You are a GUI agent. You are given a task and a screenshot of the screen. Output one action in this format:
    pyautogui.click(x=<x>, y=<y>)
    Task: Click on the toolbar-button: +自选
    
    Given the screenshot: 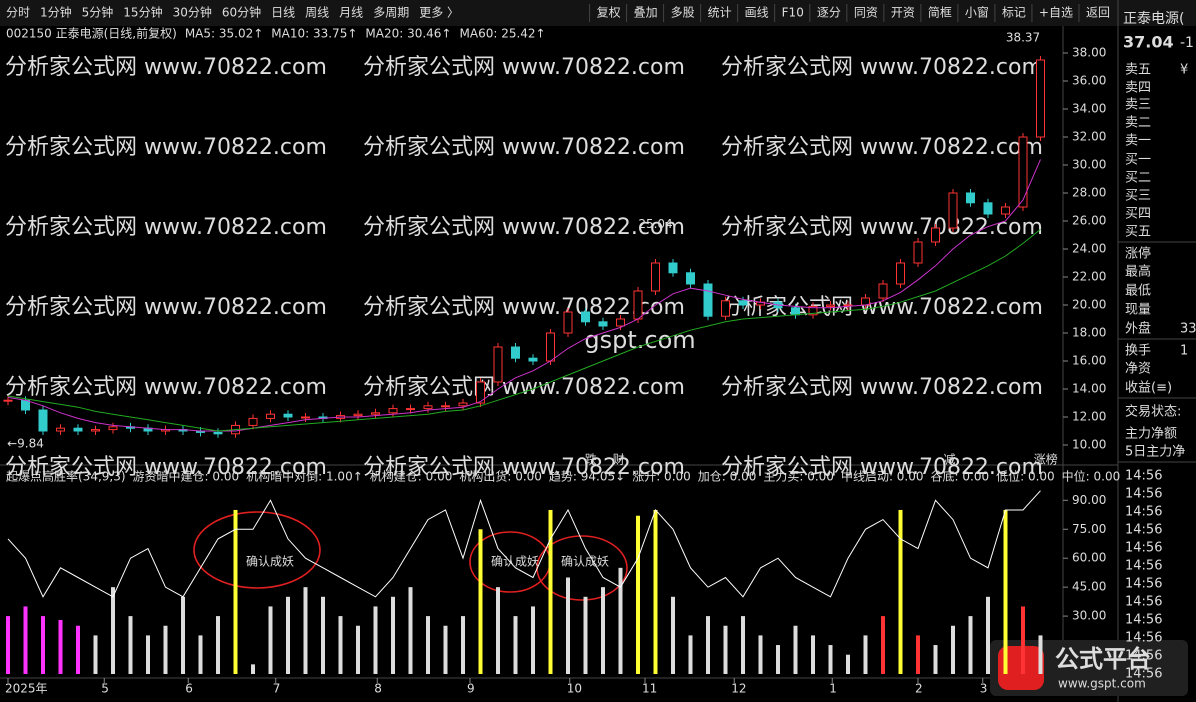 What is the action you would take?
    pyautogui.click(x=1056, y=13)
    